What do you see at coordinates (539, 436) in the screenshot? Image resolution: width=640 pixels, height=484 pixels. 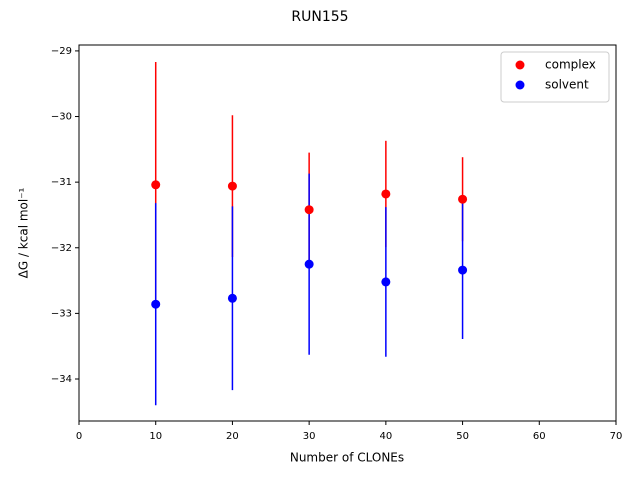 I see `x-tick-label: 60` at bounding box center [539, 436].